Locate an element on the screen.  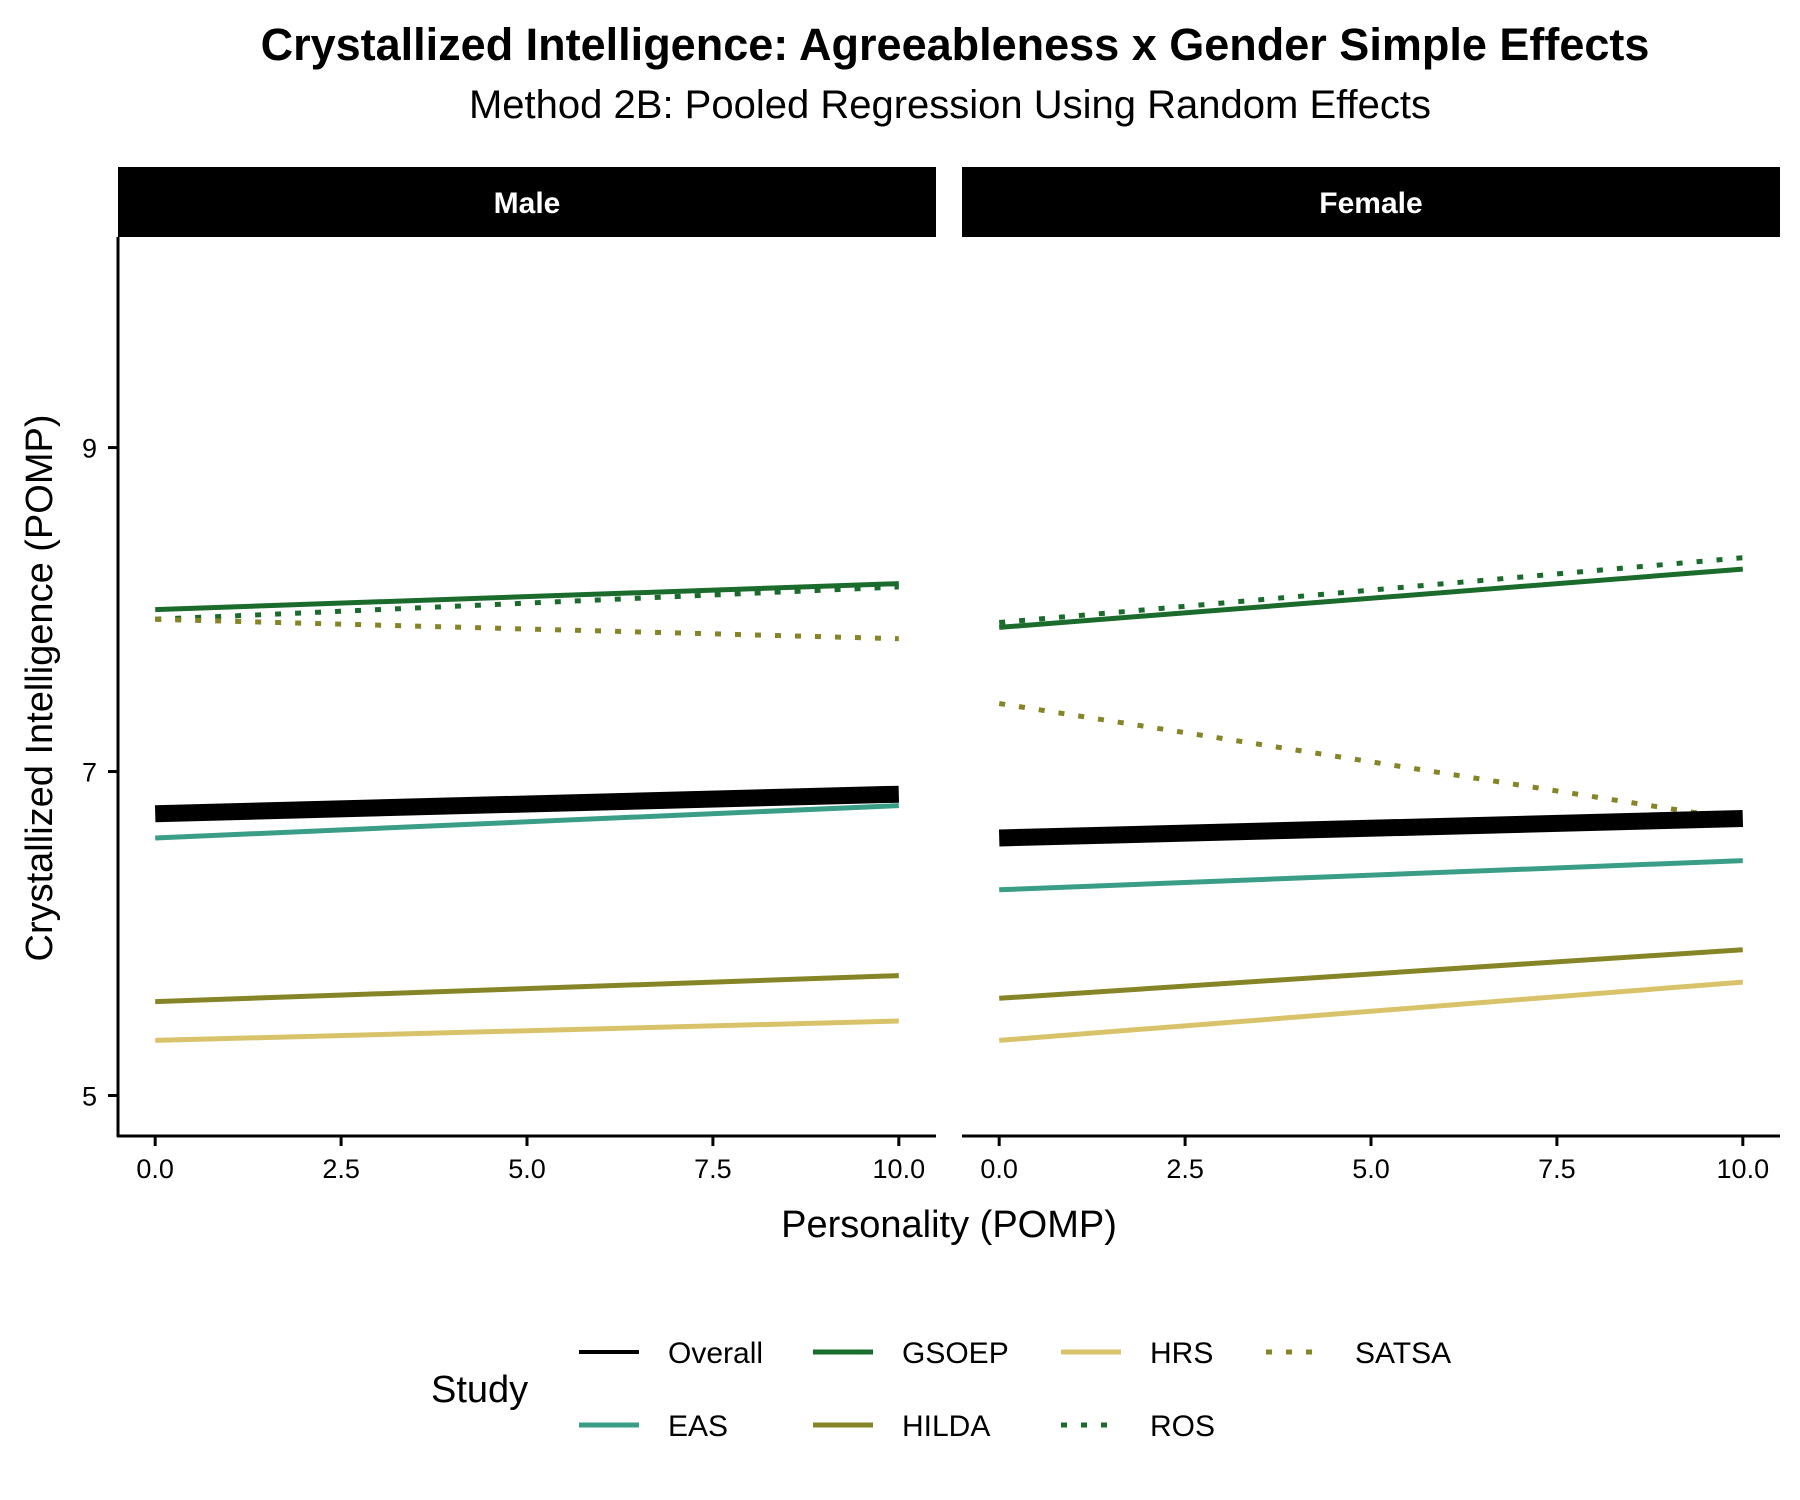
series-line-ros-female is located at coordinates (1371, 590).